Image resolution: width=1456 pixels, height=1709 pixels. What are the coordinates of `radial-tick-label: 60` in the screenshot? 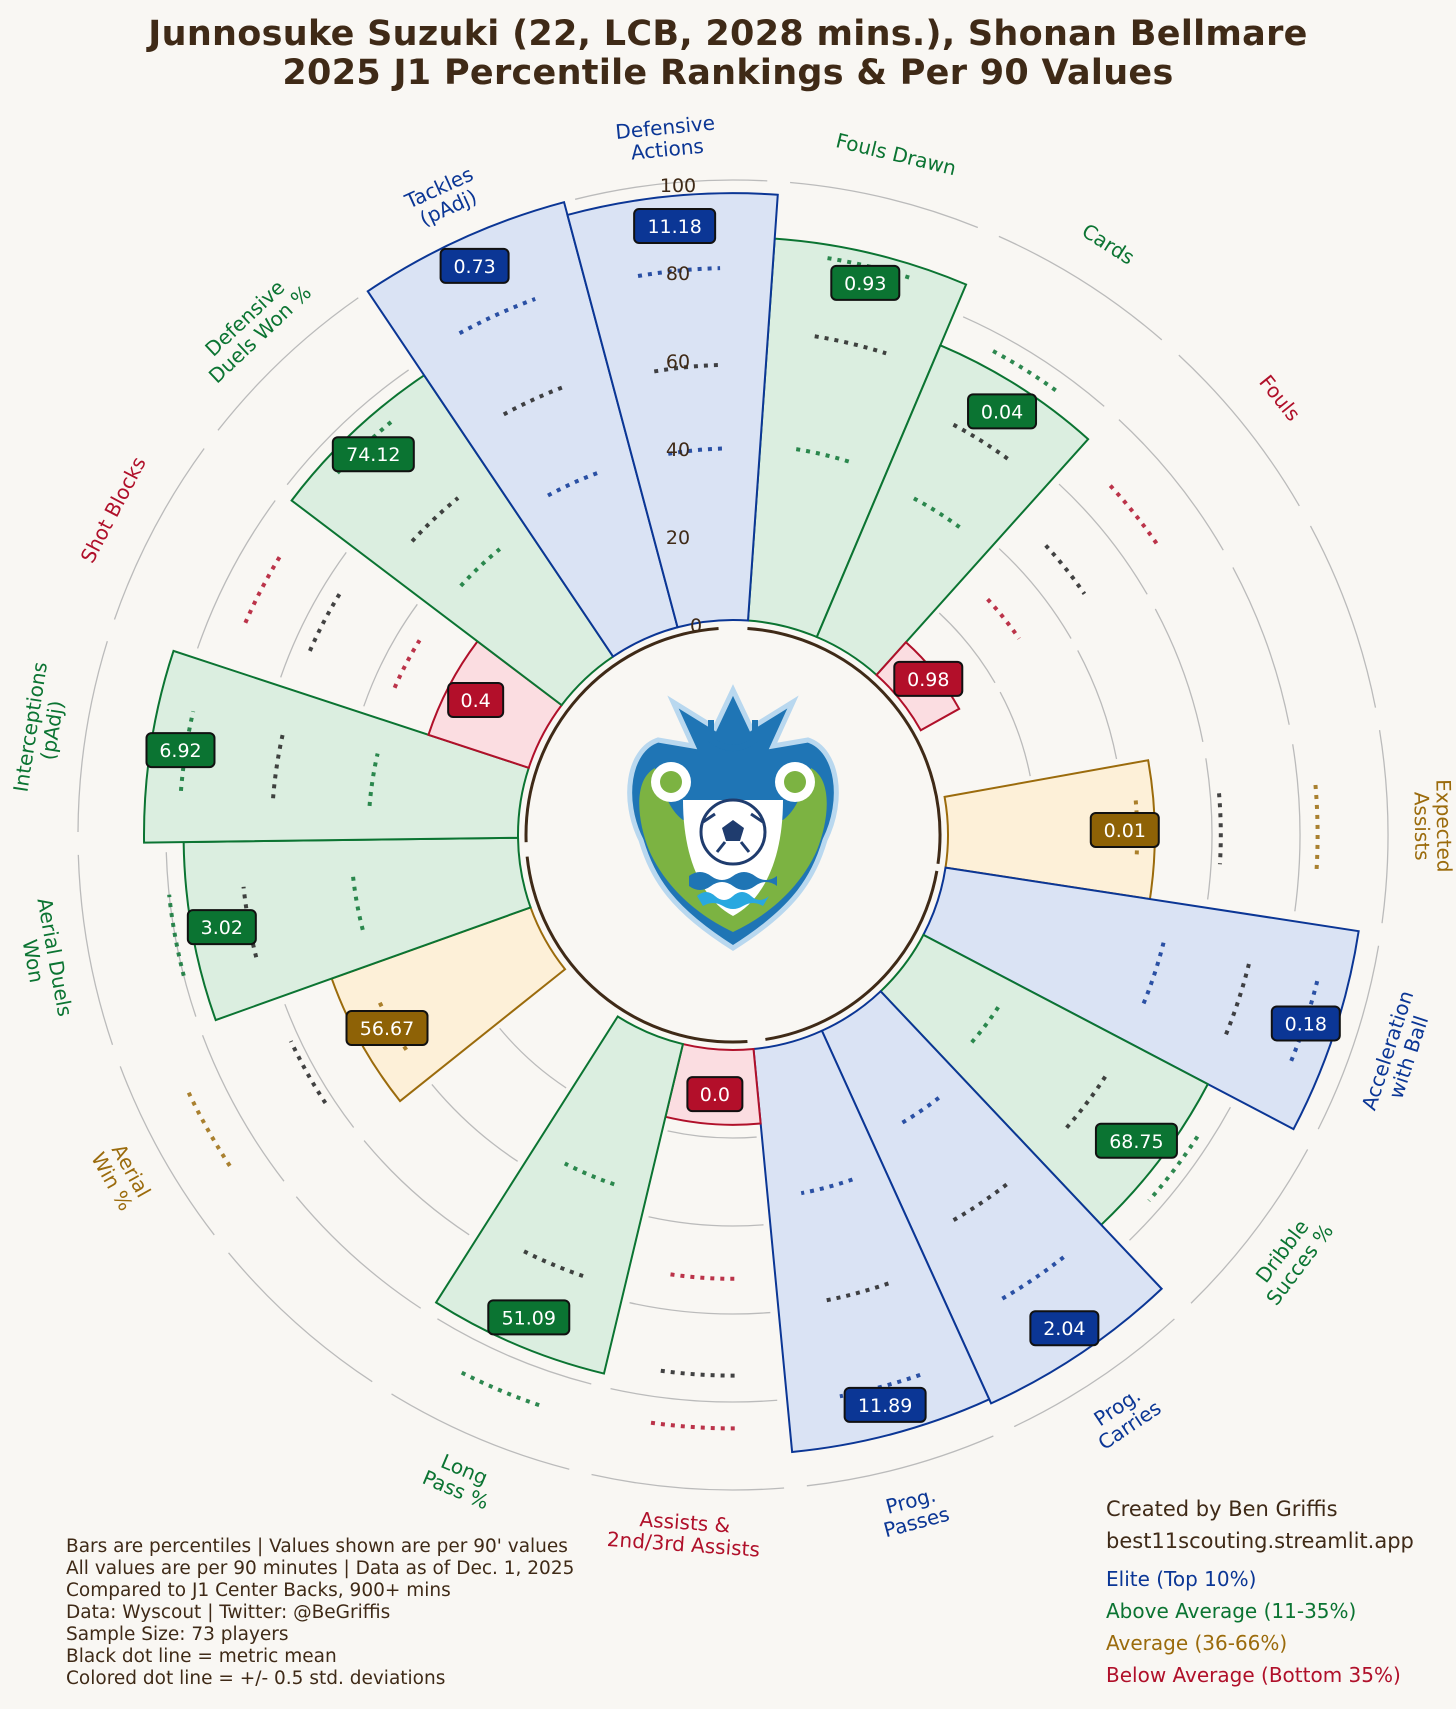 It's located at (678, 362).